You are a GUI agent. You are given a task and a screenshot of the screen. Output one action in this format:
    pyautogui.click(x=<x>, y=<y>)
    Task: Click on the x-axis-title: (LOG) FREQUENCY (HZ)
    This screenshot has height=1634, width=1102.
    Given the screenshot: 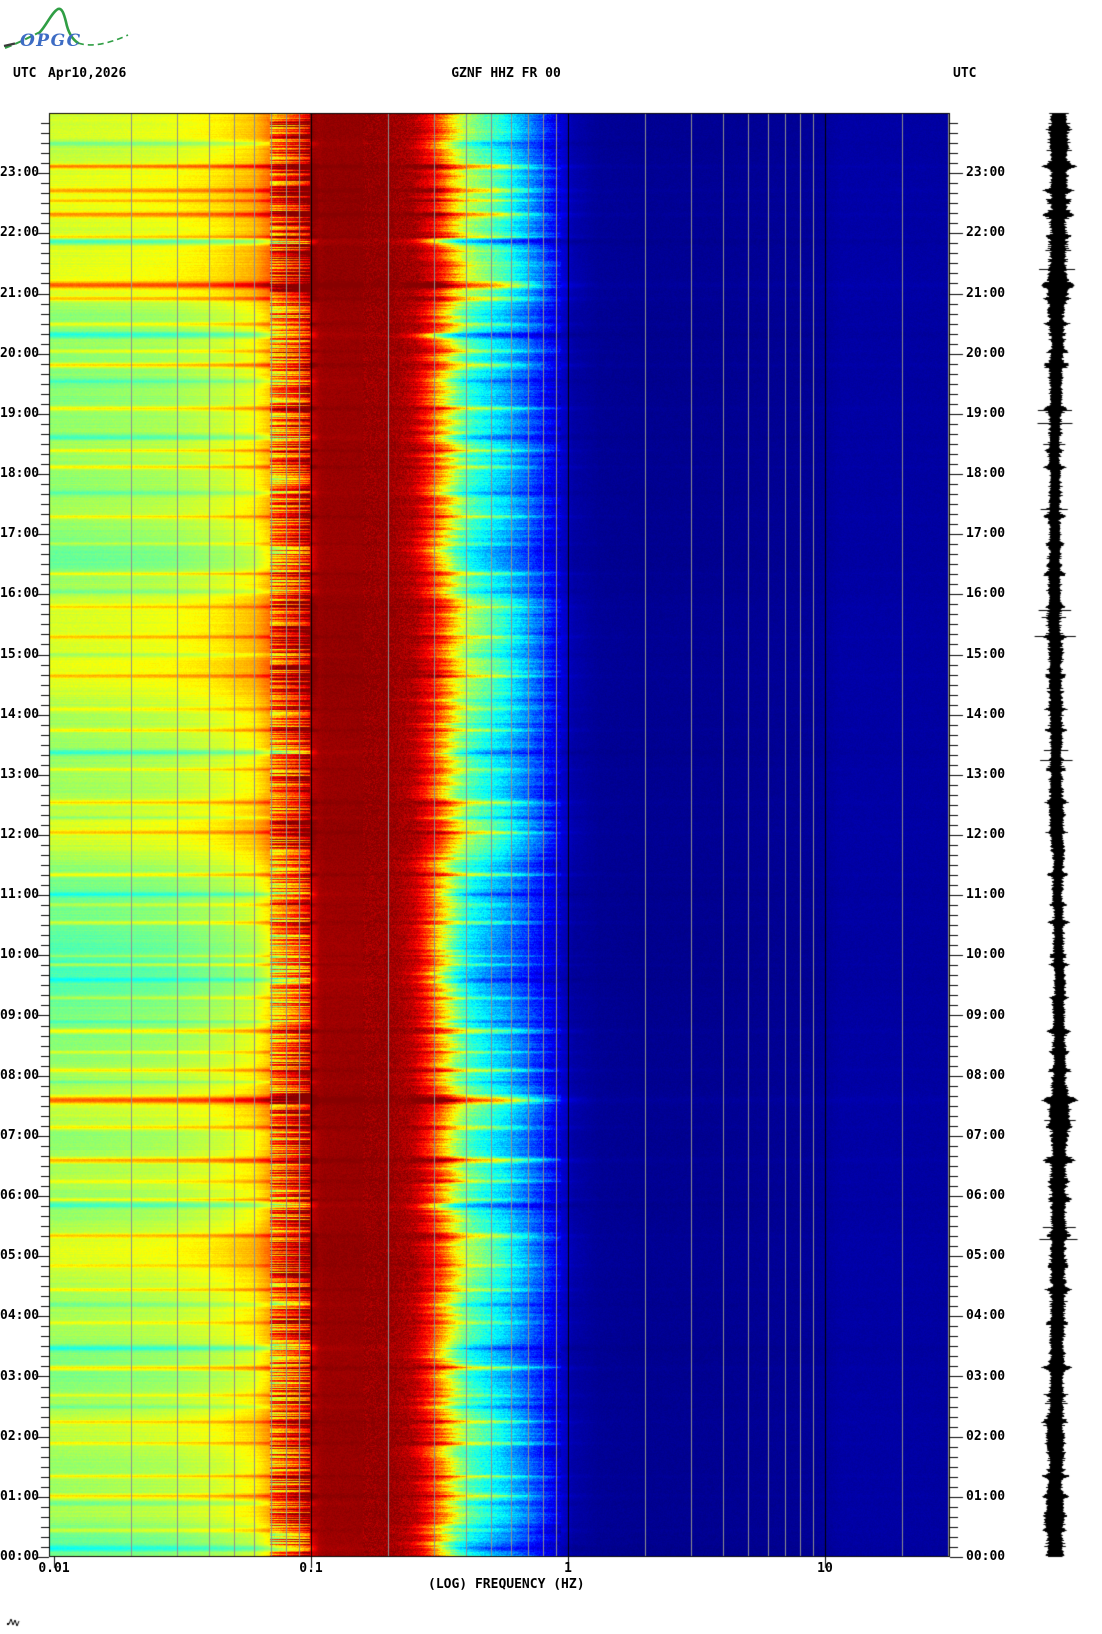 What is the action you would take?
    pyautogui.click(x=506, y=1584)
    